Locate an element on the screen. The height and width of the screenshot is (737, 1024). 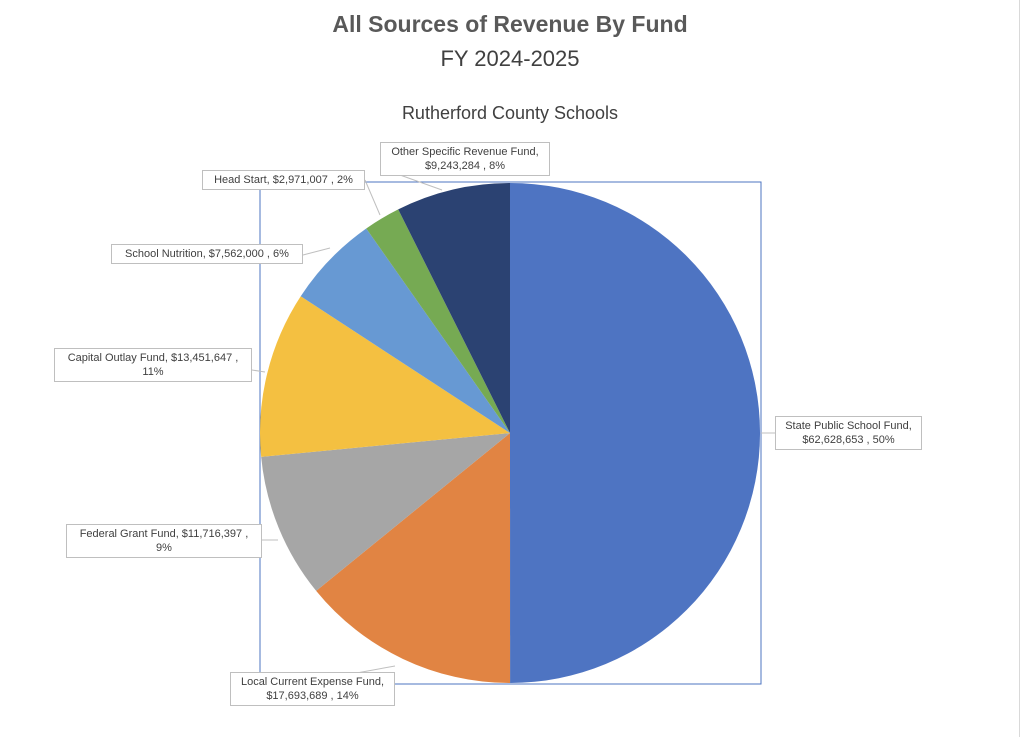
data-label-text: Local Current Expense Fund, is located at coordinates (312, 682).